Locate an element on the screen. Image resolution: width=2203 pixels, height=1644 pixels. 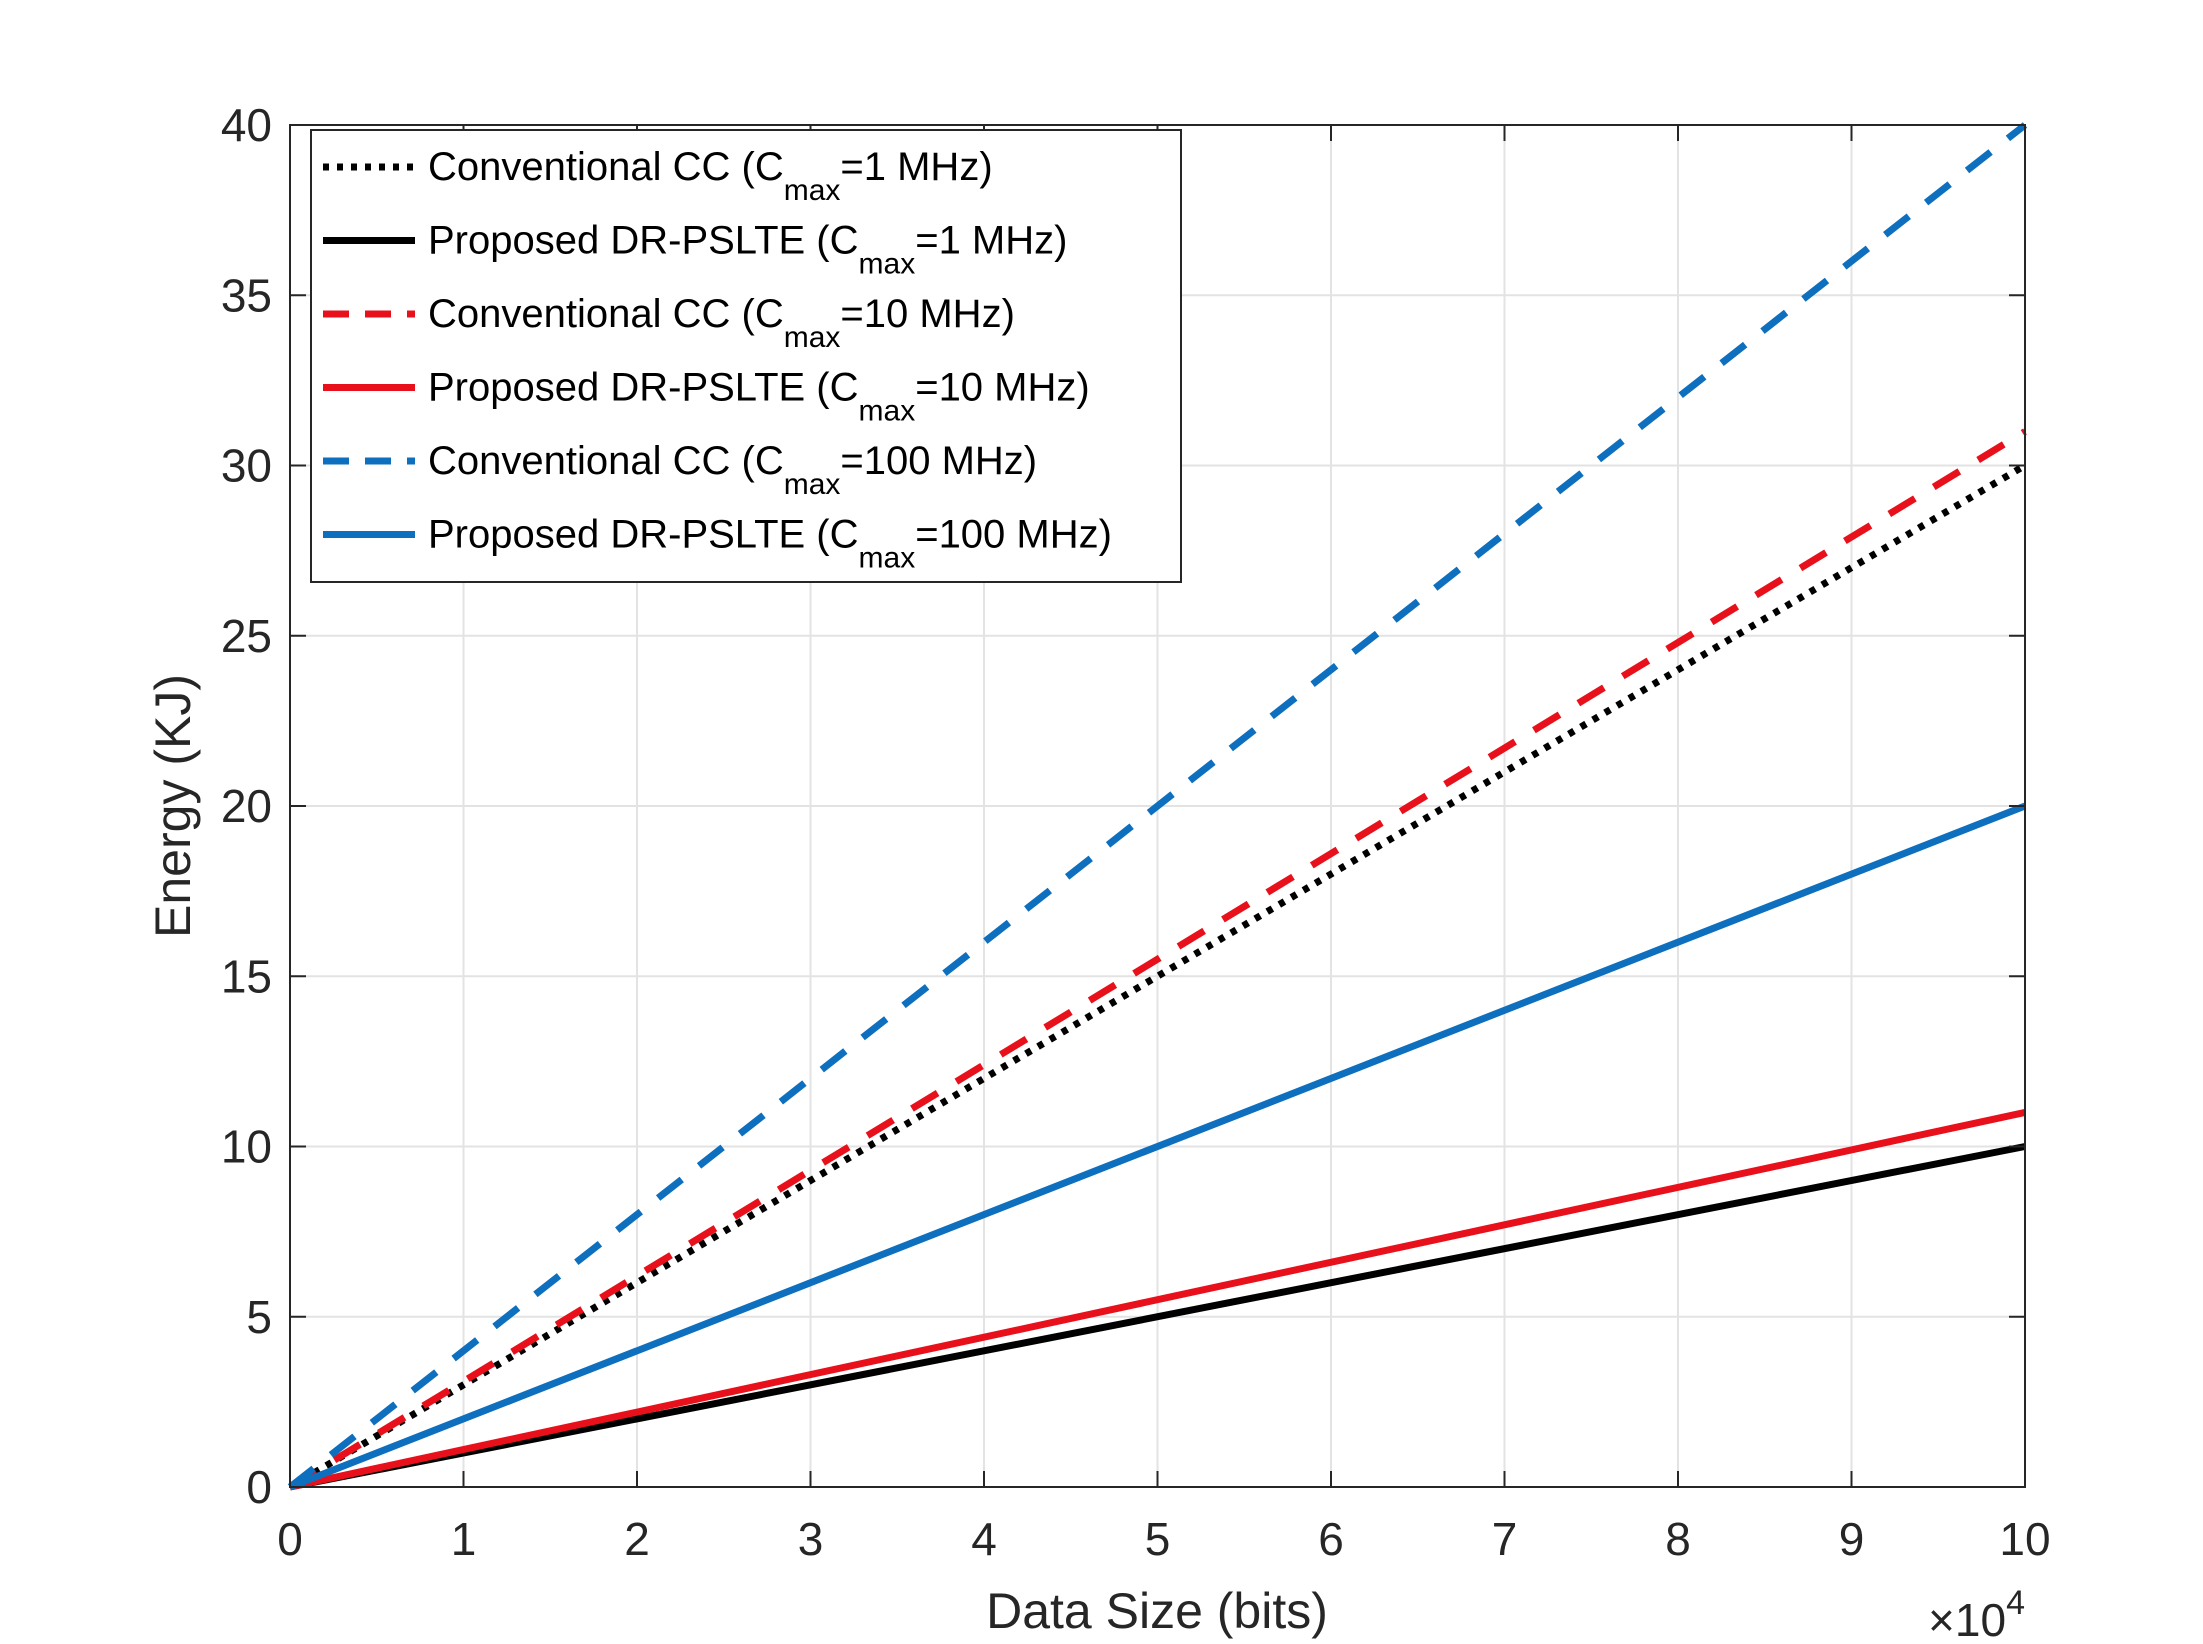
y-axis-label: Energy (KJ) is located at coordinates (173, 806).